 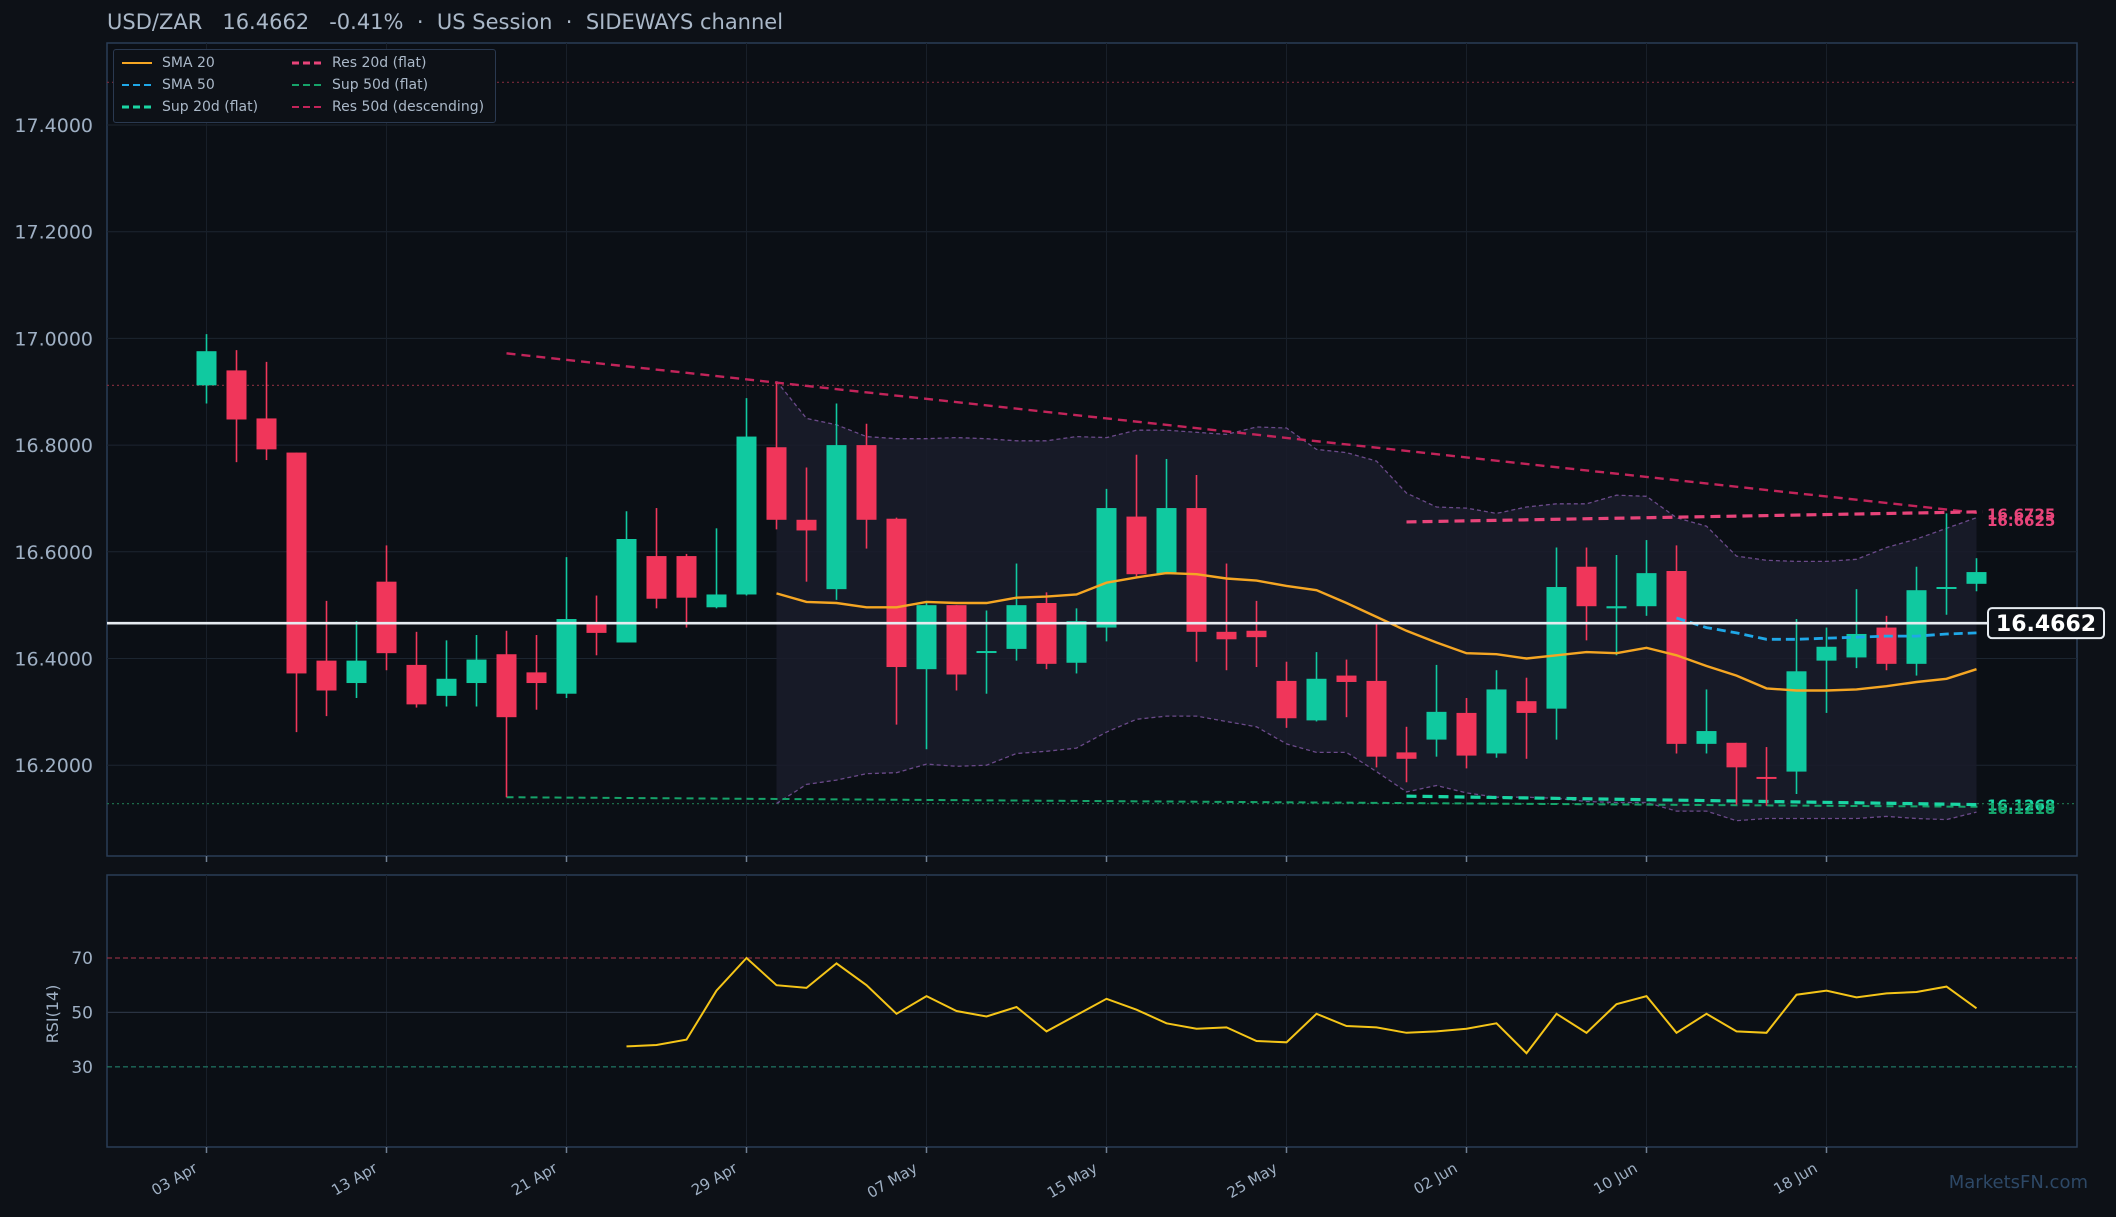 What do you see at coordinates (2021, 809) in the screenshot?
I see `level-label: 16.1218` at bounding box center [2021, 809].